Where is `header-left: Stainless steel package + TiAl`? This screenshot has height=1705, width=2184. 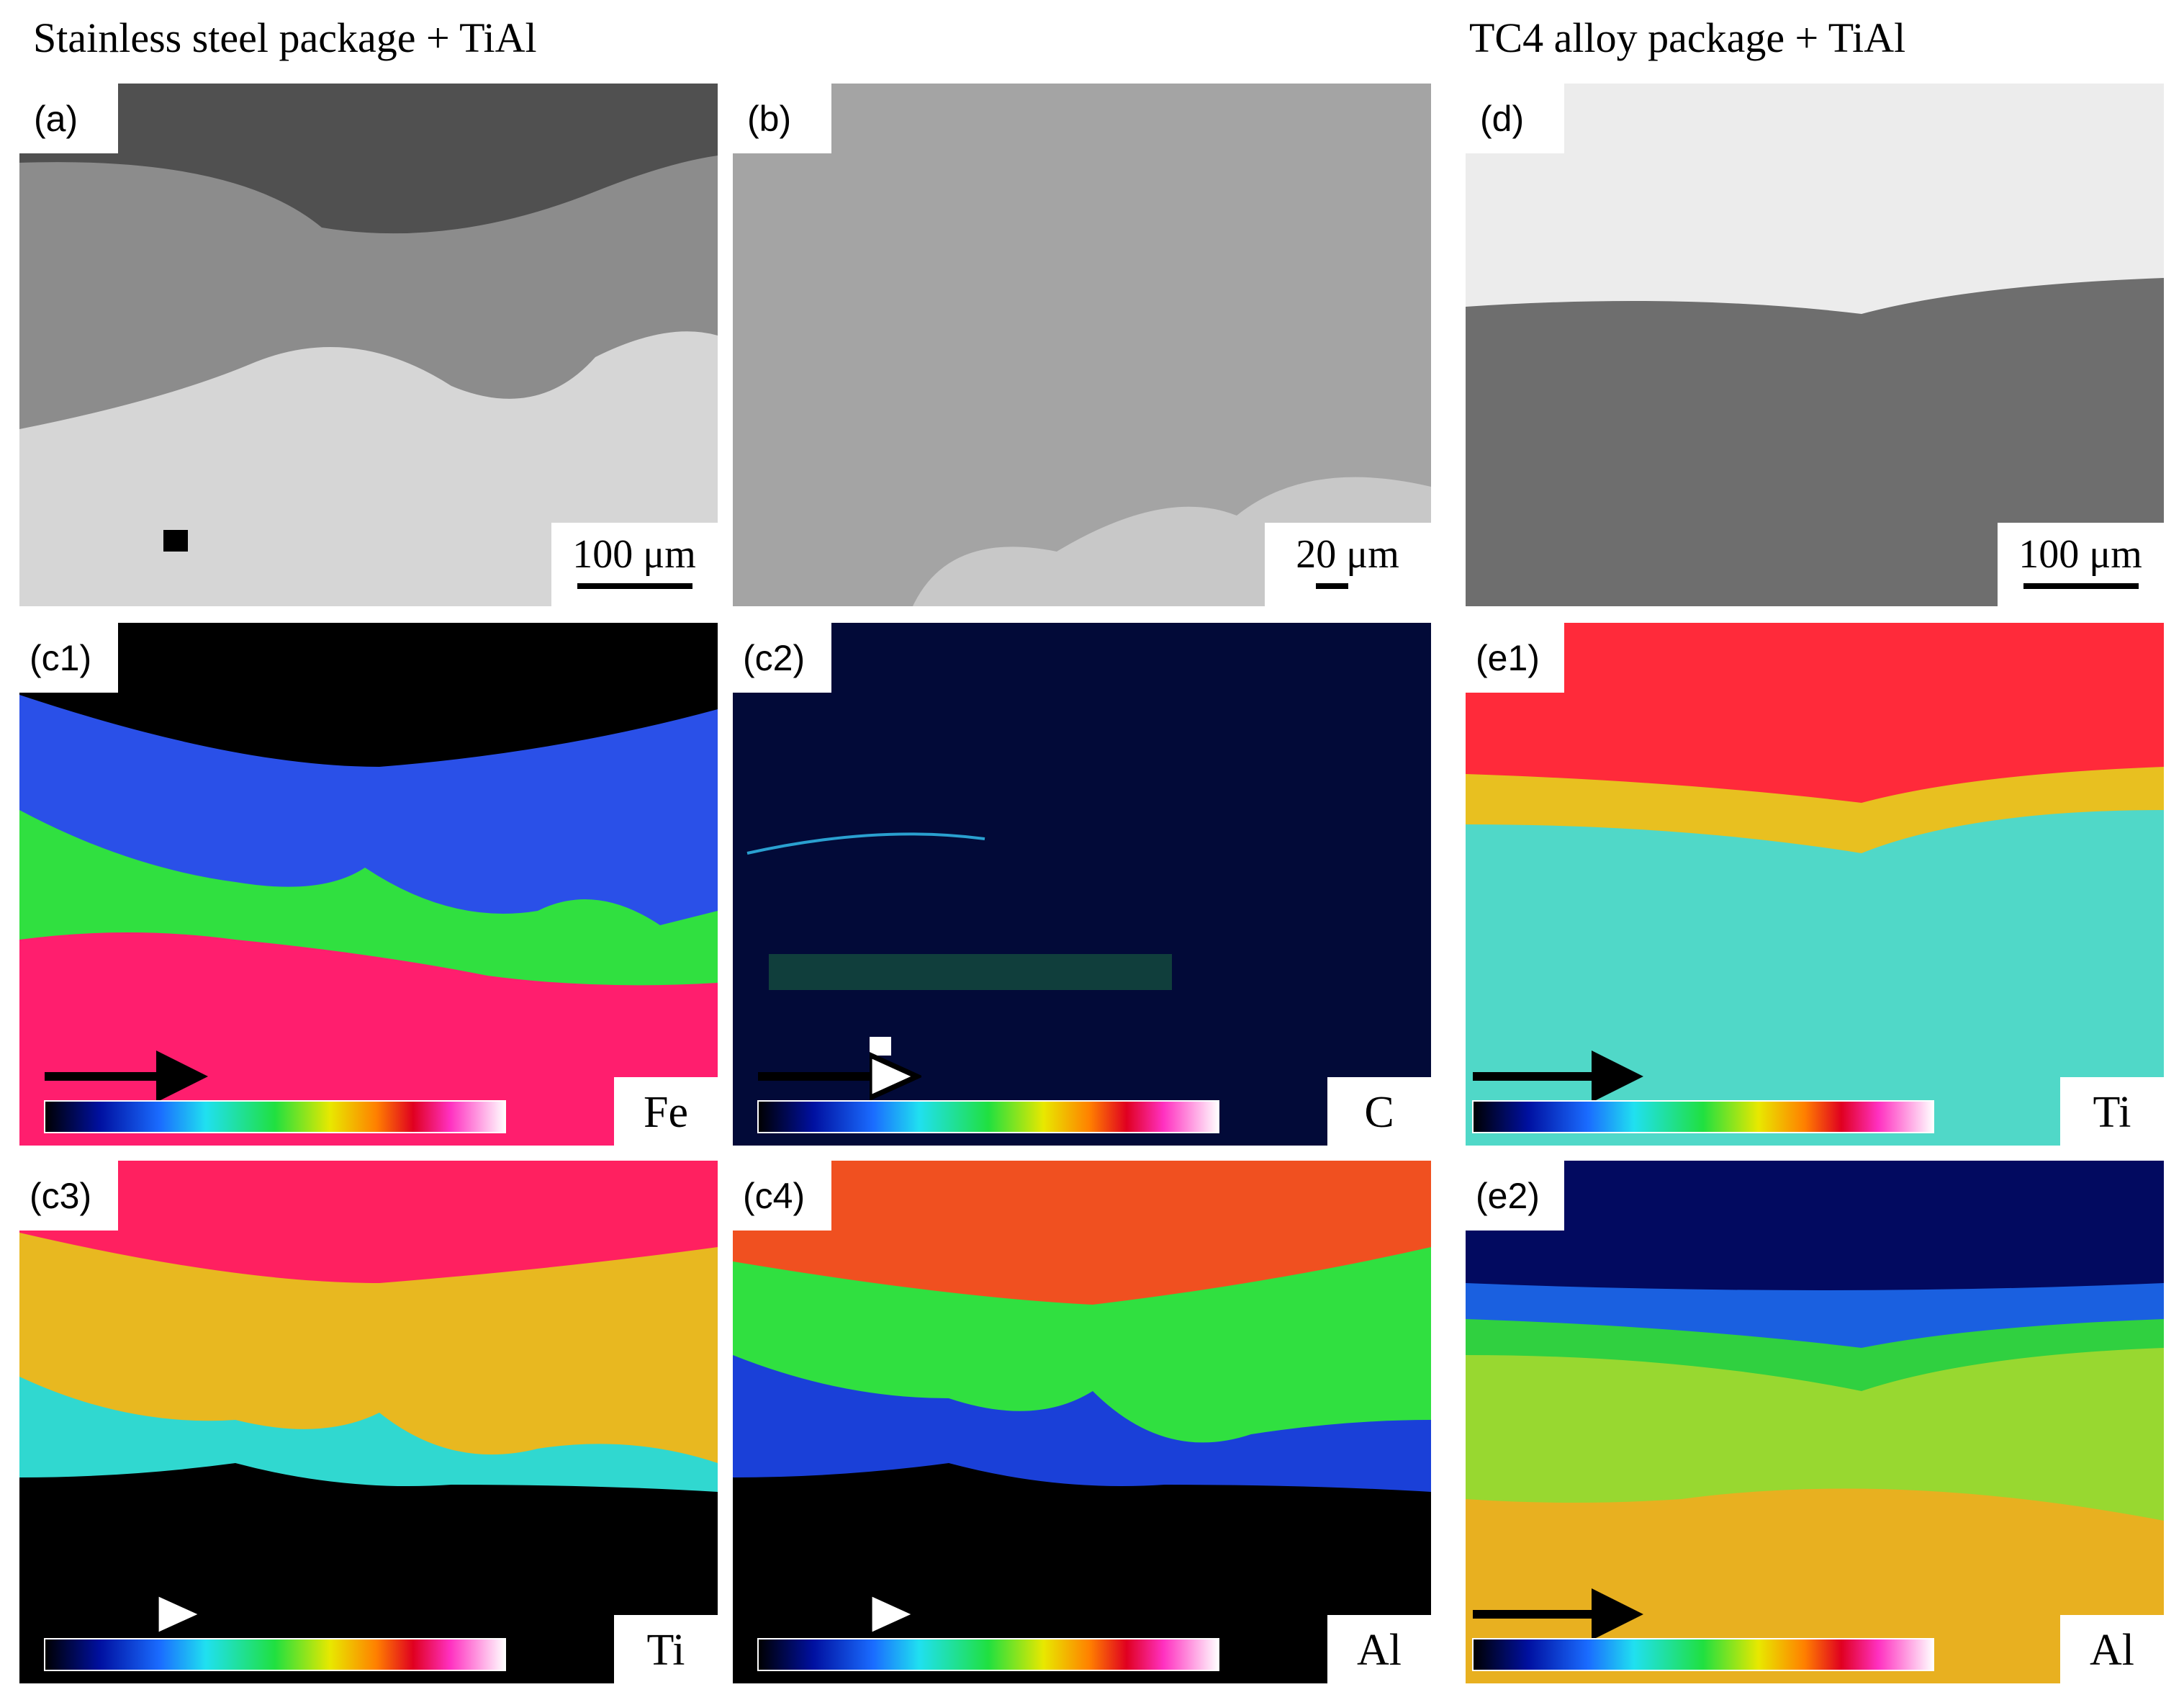
header-left: Stainless steel package + TiAl is located at coordinates (285, 37).